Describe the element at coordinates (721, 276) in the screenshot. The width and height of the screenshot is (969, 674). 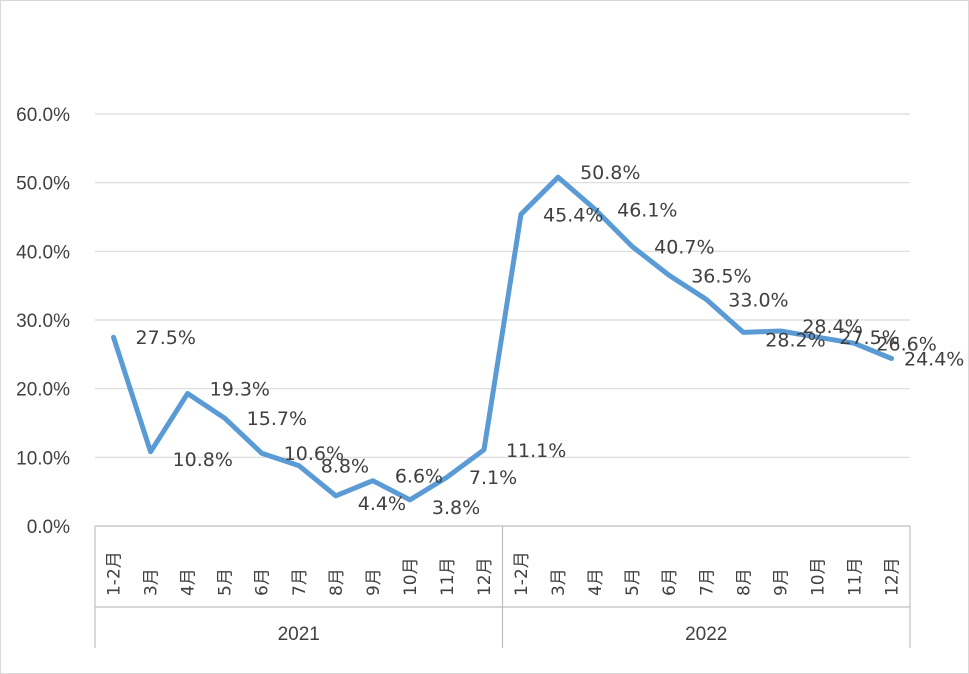
I see `data-label: 36.5%` at that location.